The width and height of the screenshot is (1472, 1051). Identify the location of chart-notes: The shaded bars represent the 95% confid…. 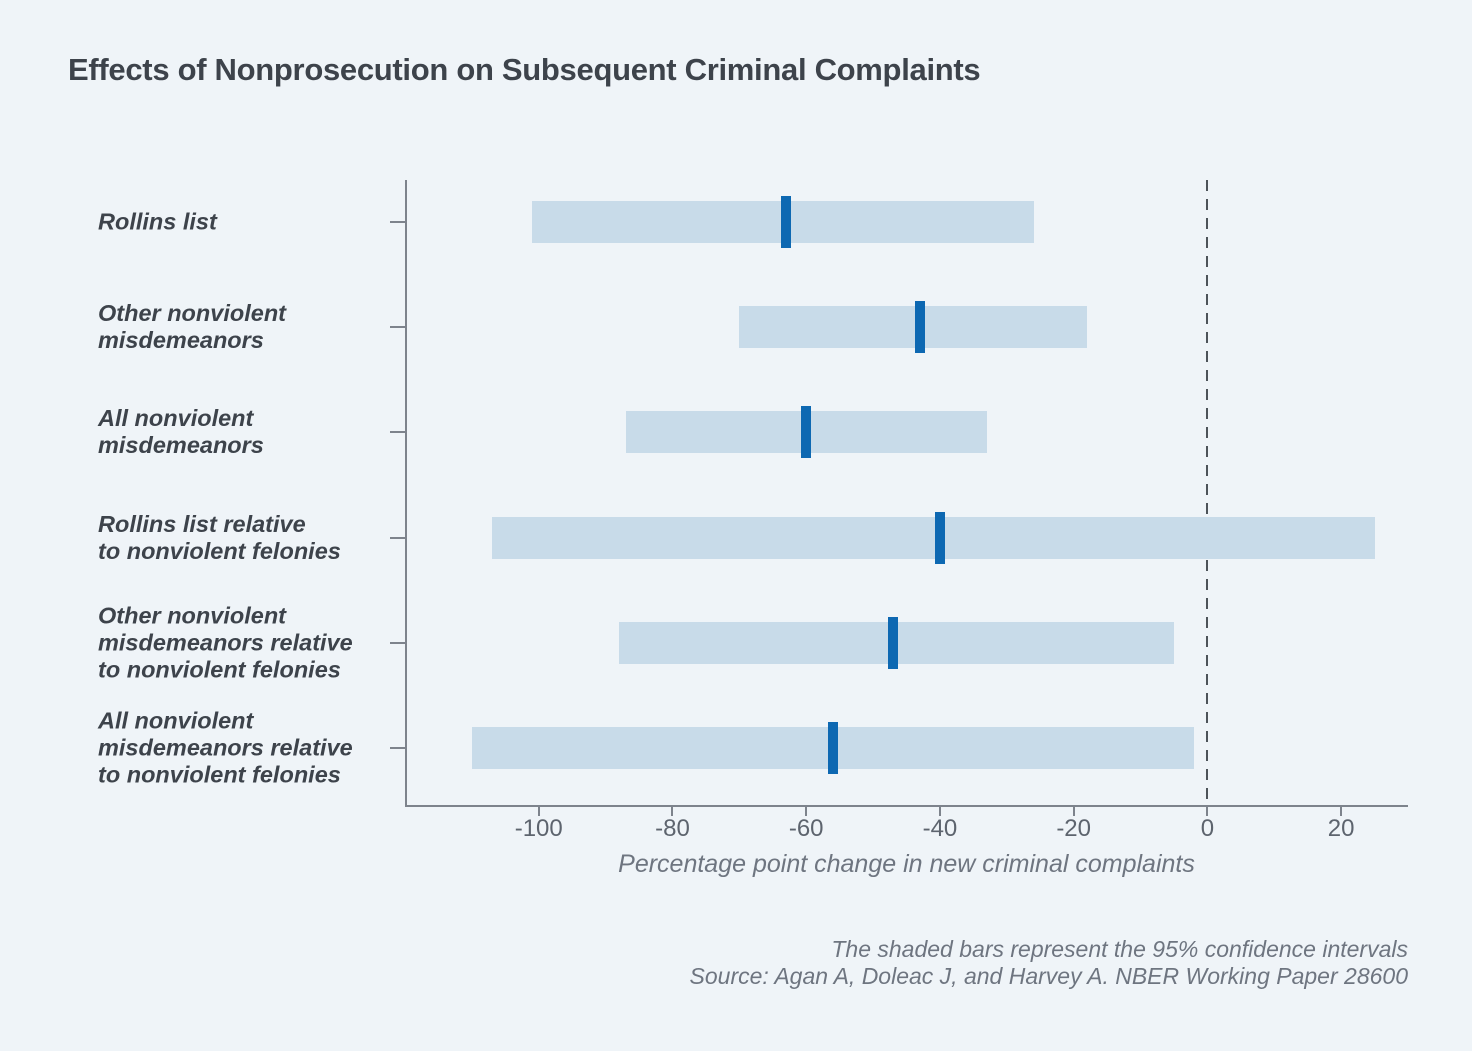
(1049, 963).